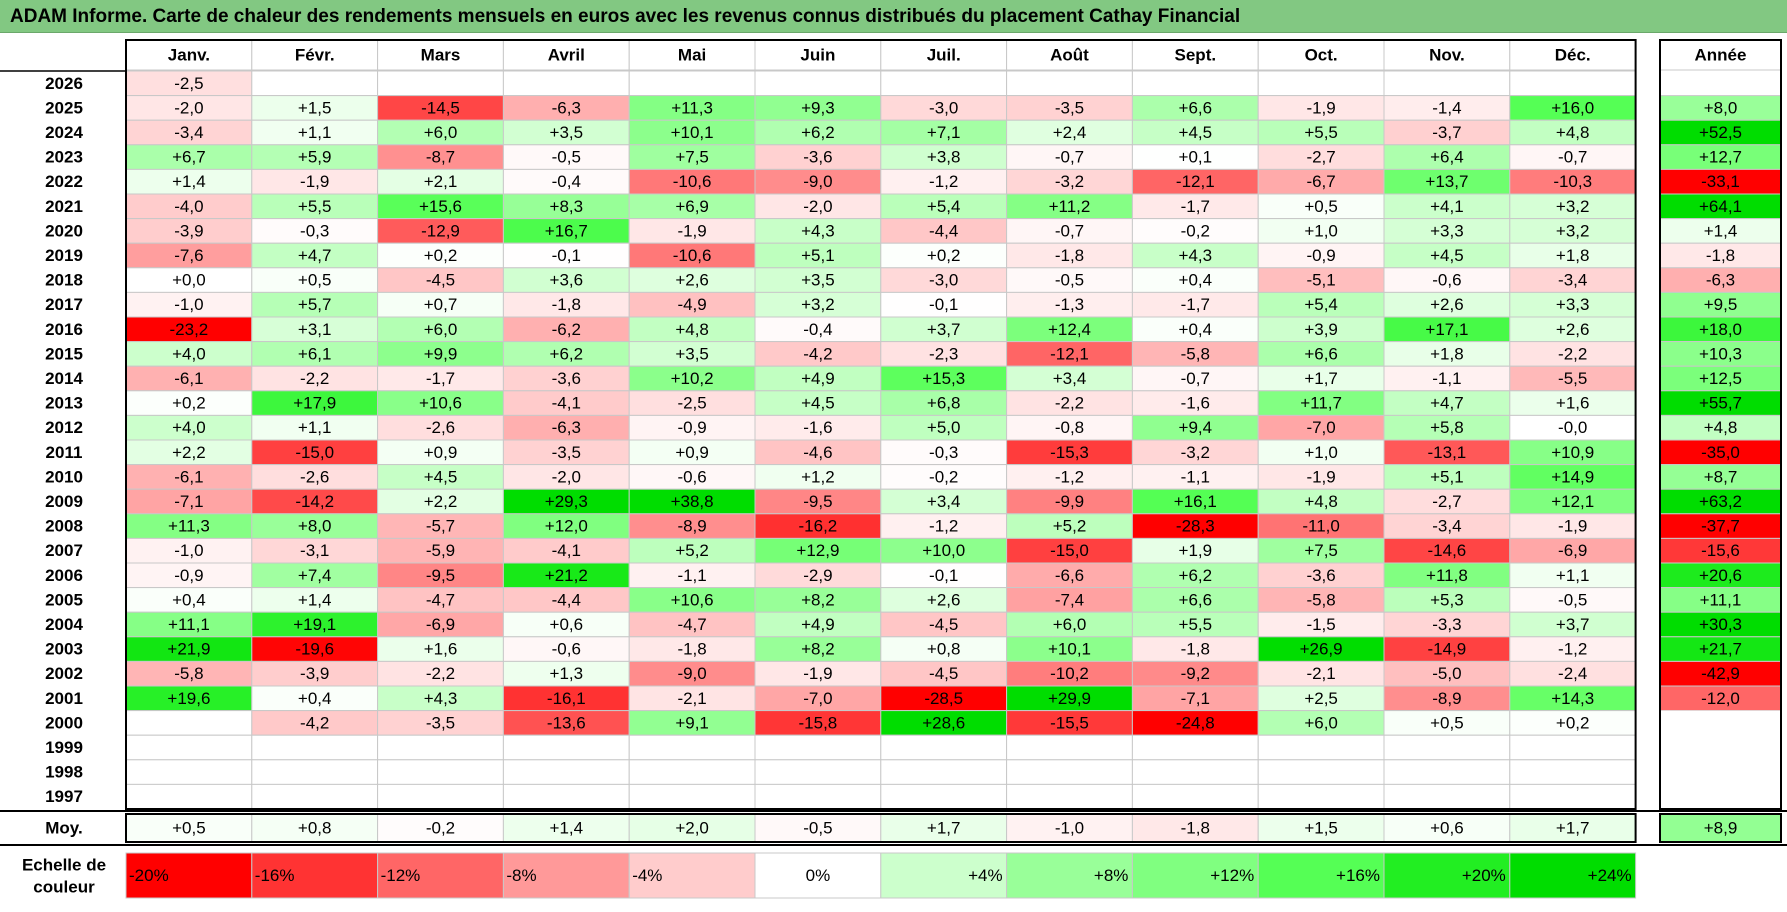 Image resolution: width=1787 pixels, height=912 pixels. What do you see at coordinates (1446, 181) in the screenshot?
I see `heat-cell-label: +13,7` at bounding box center [1446, 181].